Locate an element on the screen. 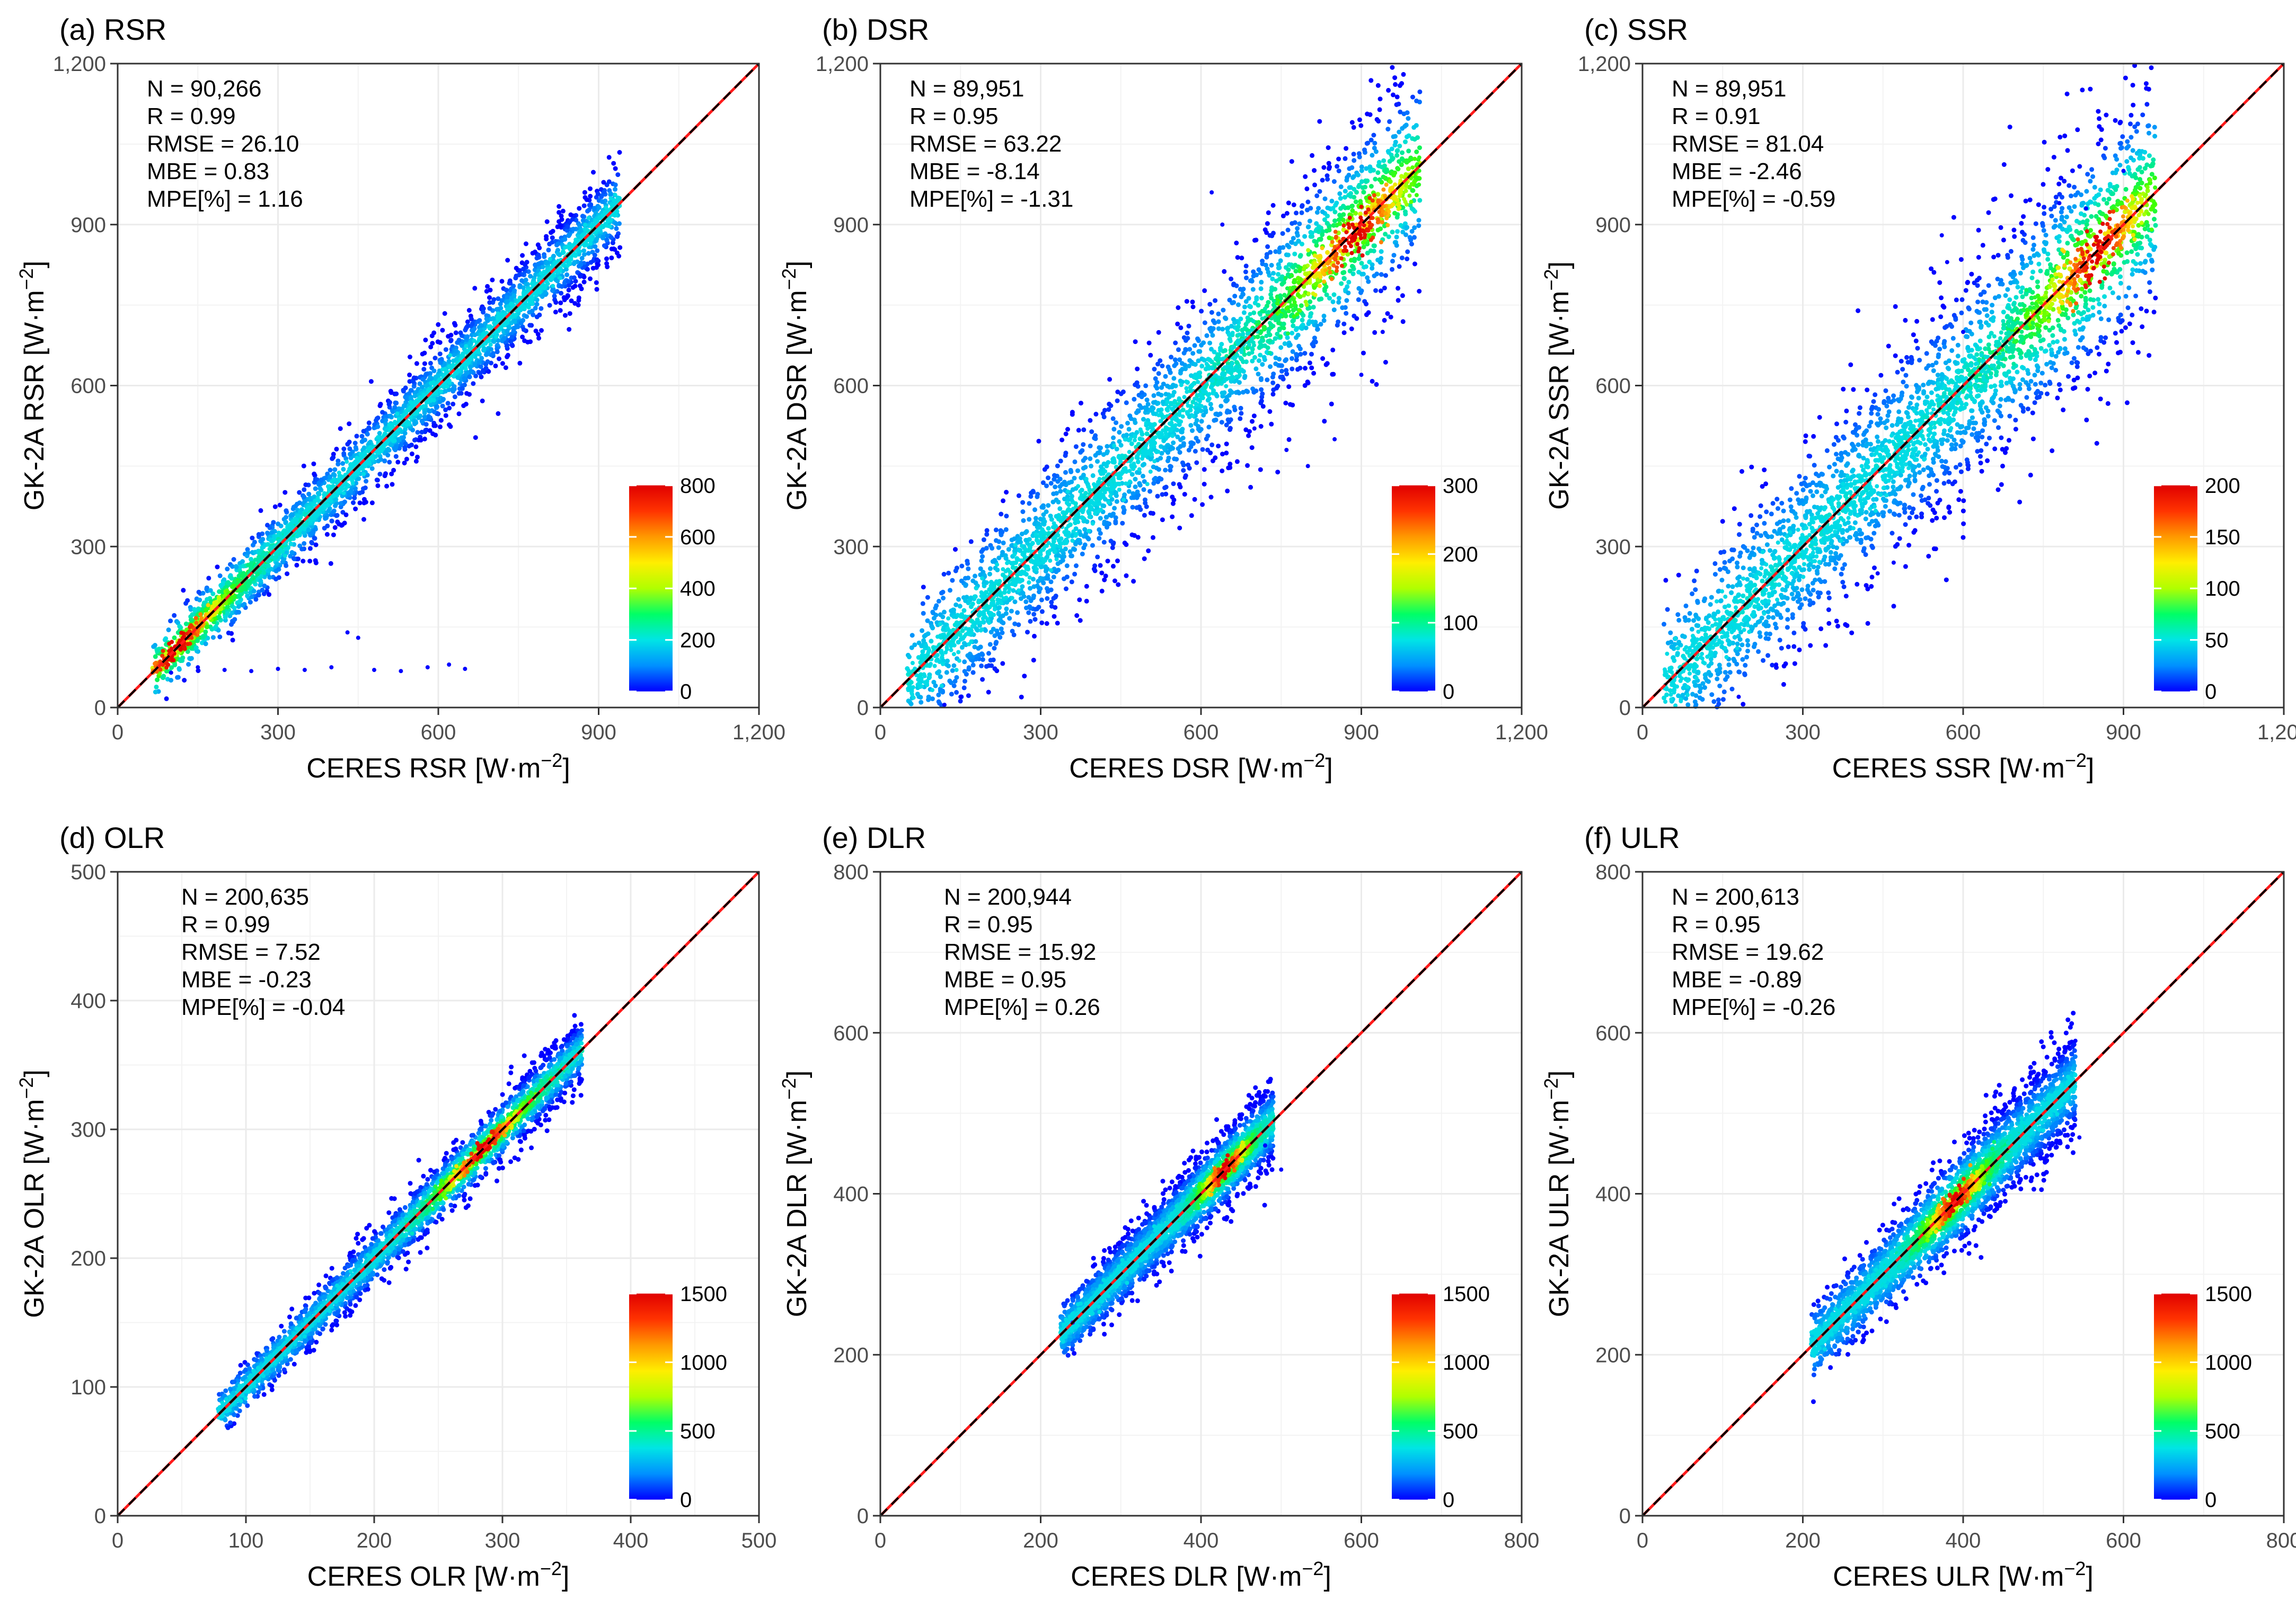  outlier-point is located at coordinates (252, 671).